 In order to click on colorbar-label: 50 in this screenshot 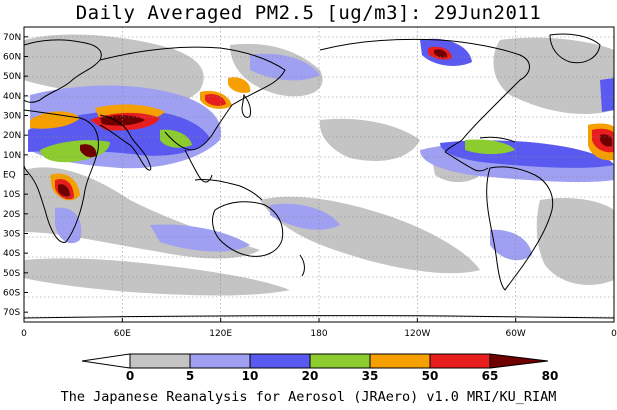, I will do `click(430, 376)`.